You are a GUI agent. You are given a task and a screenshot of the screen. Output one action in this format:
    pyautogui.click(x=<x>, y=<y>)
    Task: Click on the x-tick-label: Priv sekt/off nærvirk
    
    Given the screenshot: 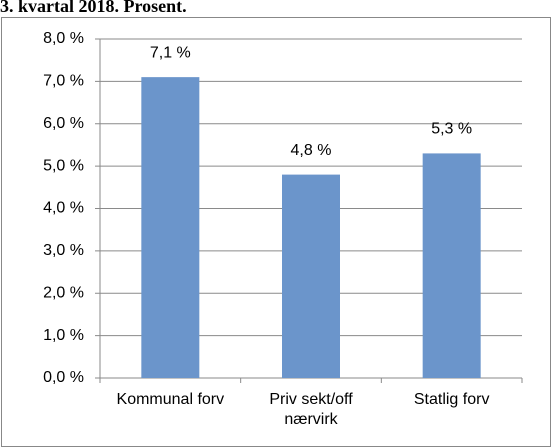 What is the action you would take?
    pyautogui.click(x=311, y=409)
    